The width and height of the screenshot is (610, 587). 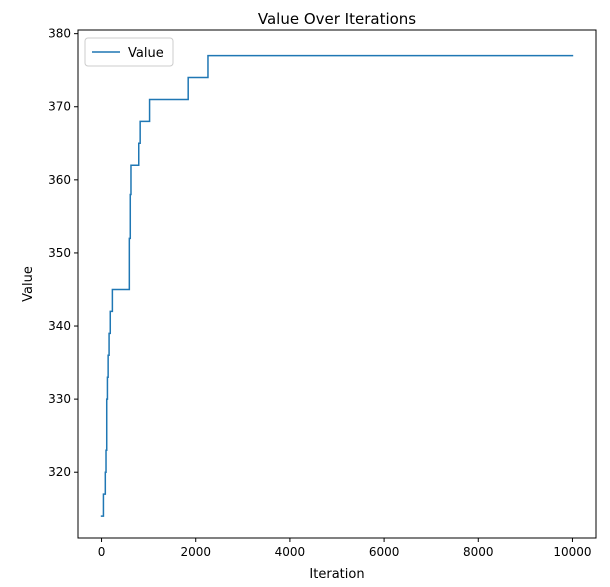 I want to click on x-tick-label-0: 0, so click(x=102, y=552).